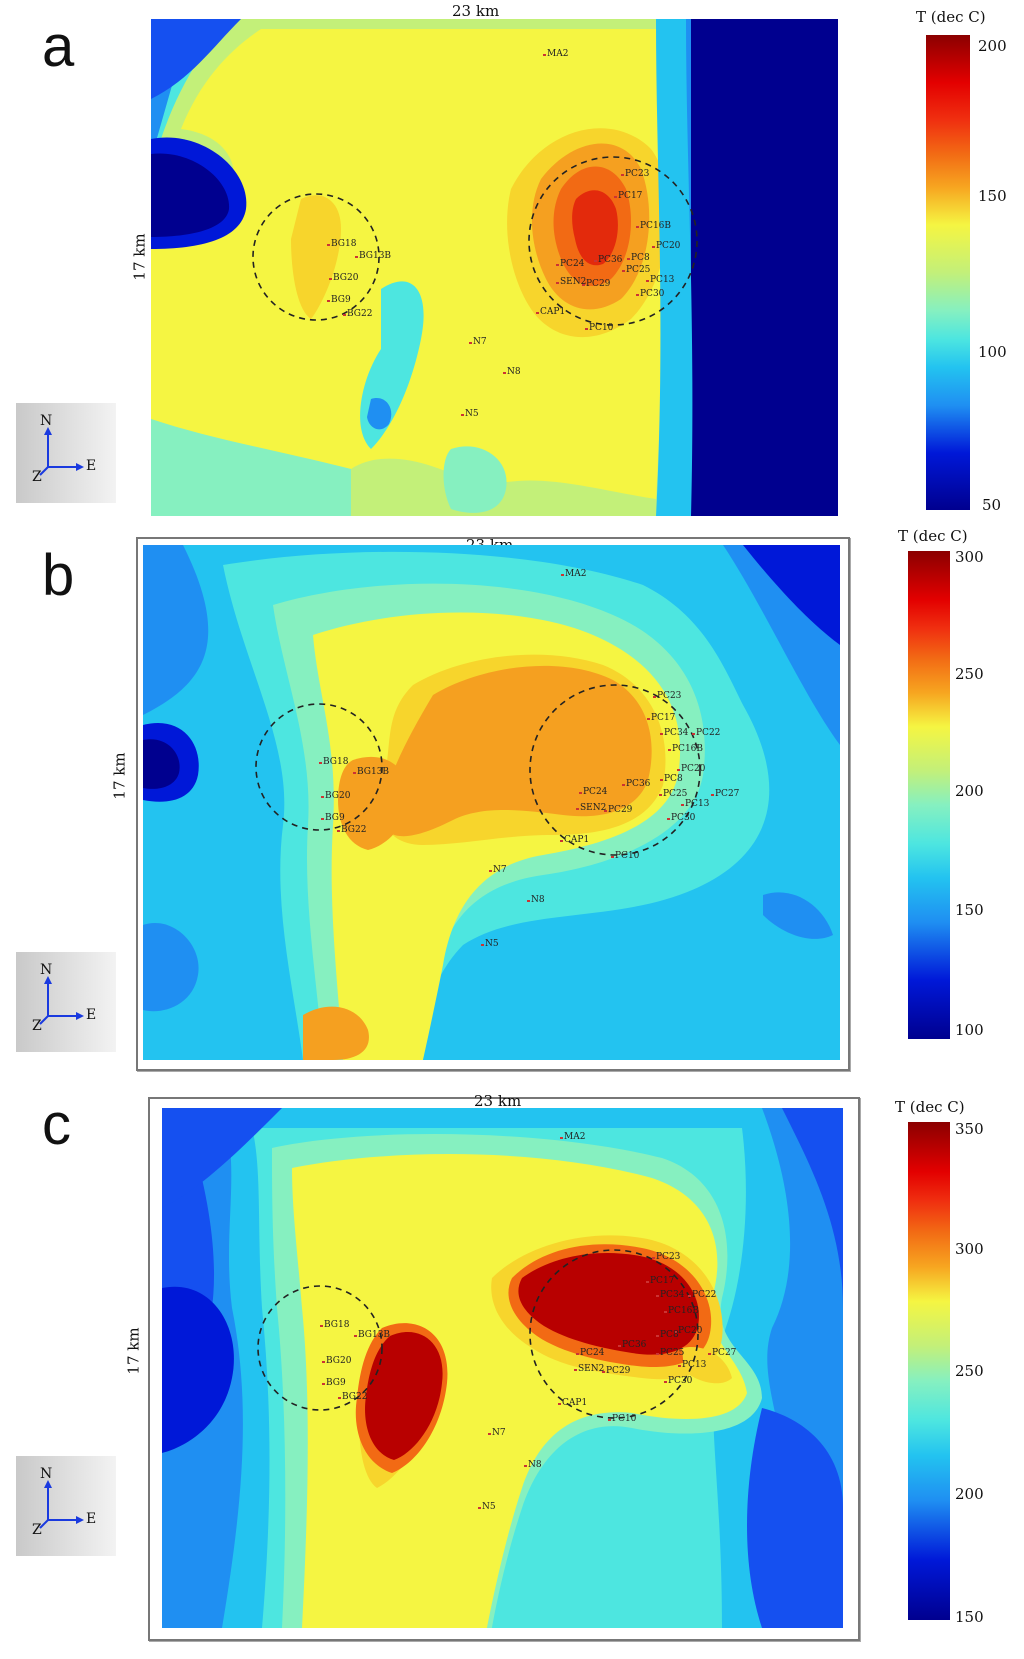 This screenshot has height=1659, width=1024. Describe the element at coordinates (992, 505) in the screenshot. I see `colorbar-tick: 50` at that location.